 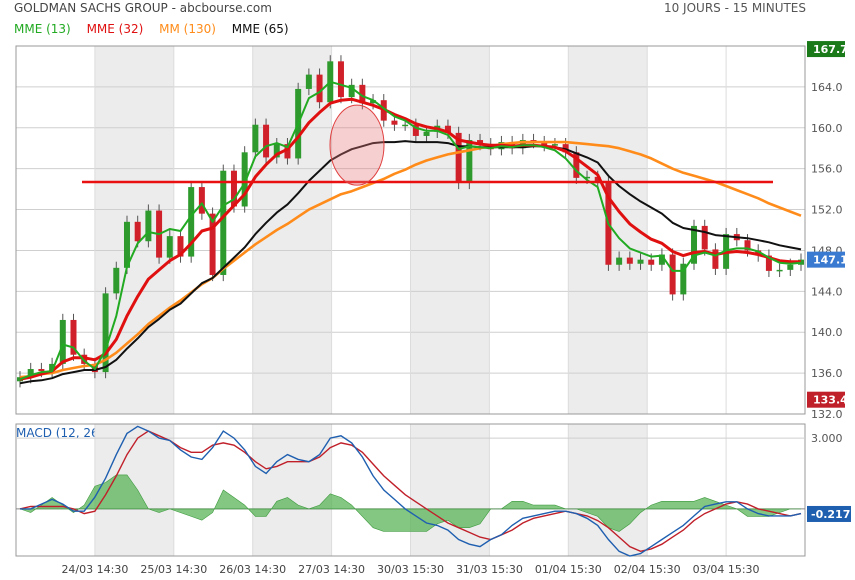 I want to click on x-tick-label: 26/03 14:30, so click(x=252, y=569).